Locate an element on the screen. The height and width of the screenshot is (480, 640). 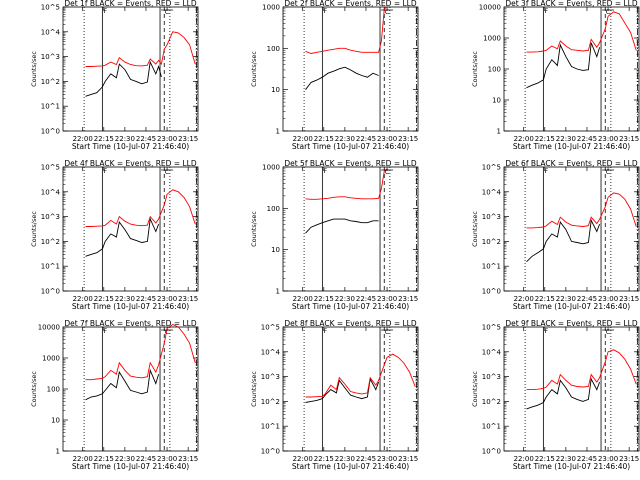
y-tick-label: 10 is located at coordinates (275, 250).